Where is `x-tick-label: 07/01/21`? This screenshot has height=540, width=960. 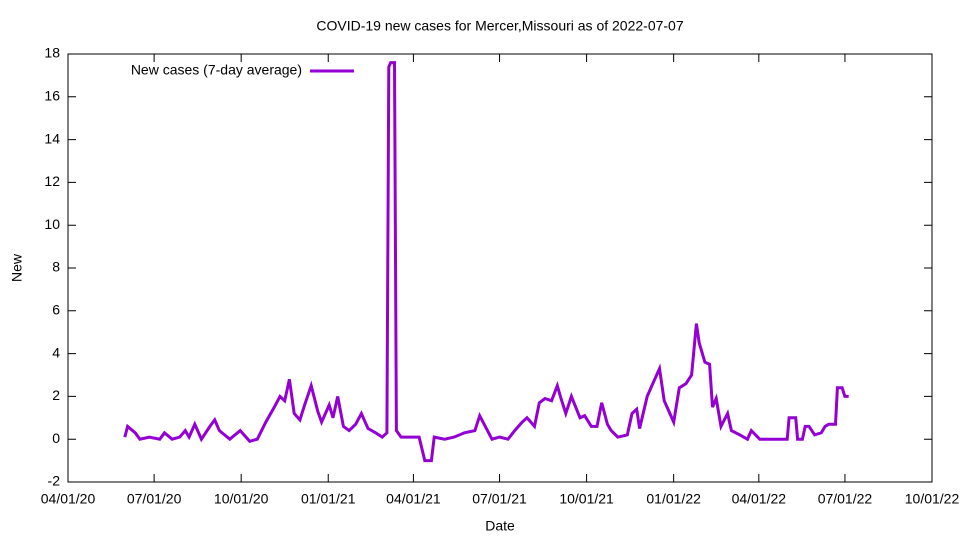
x-tick-label: 07/01/21 is located at coordinates (499, 499).